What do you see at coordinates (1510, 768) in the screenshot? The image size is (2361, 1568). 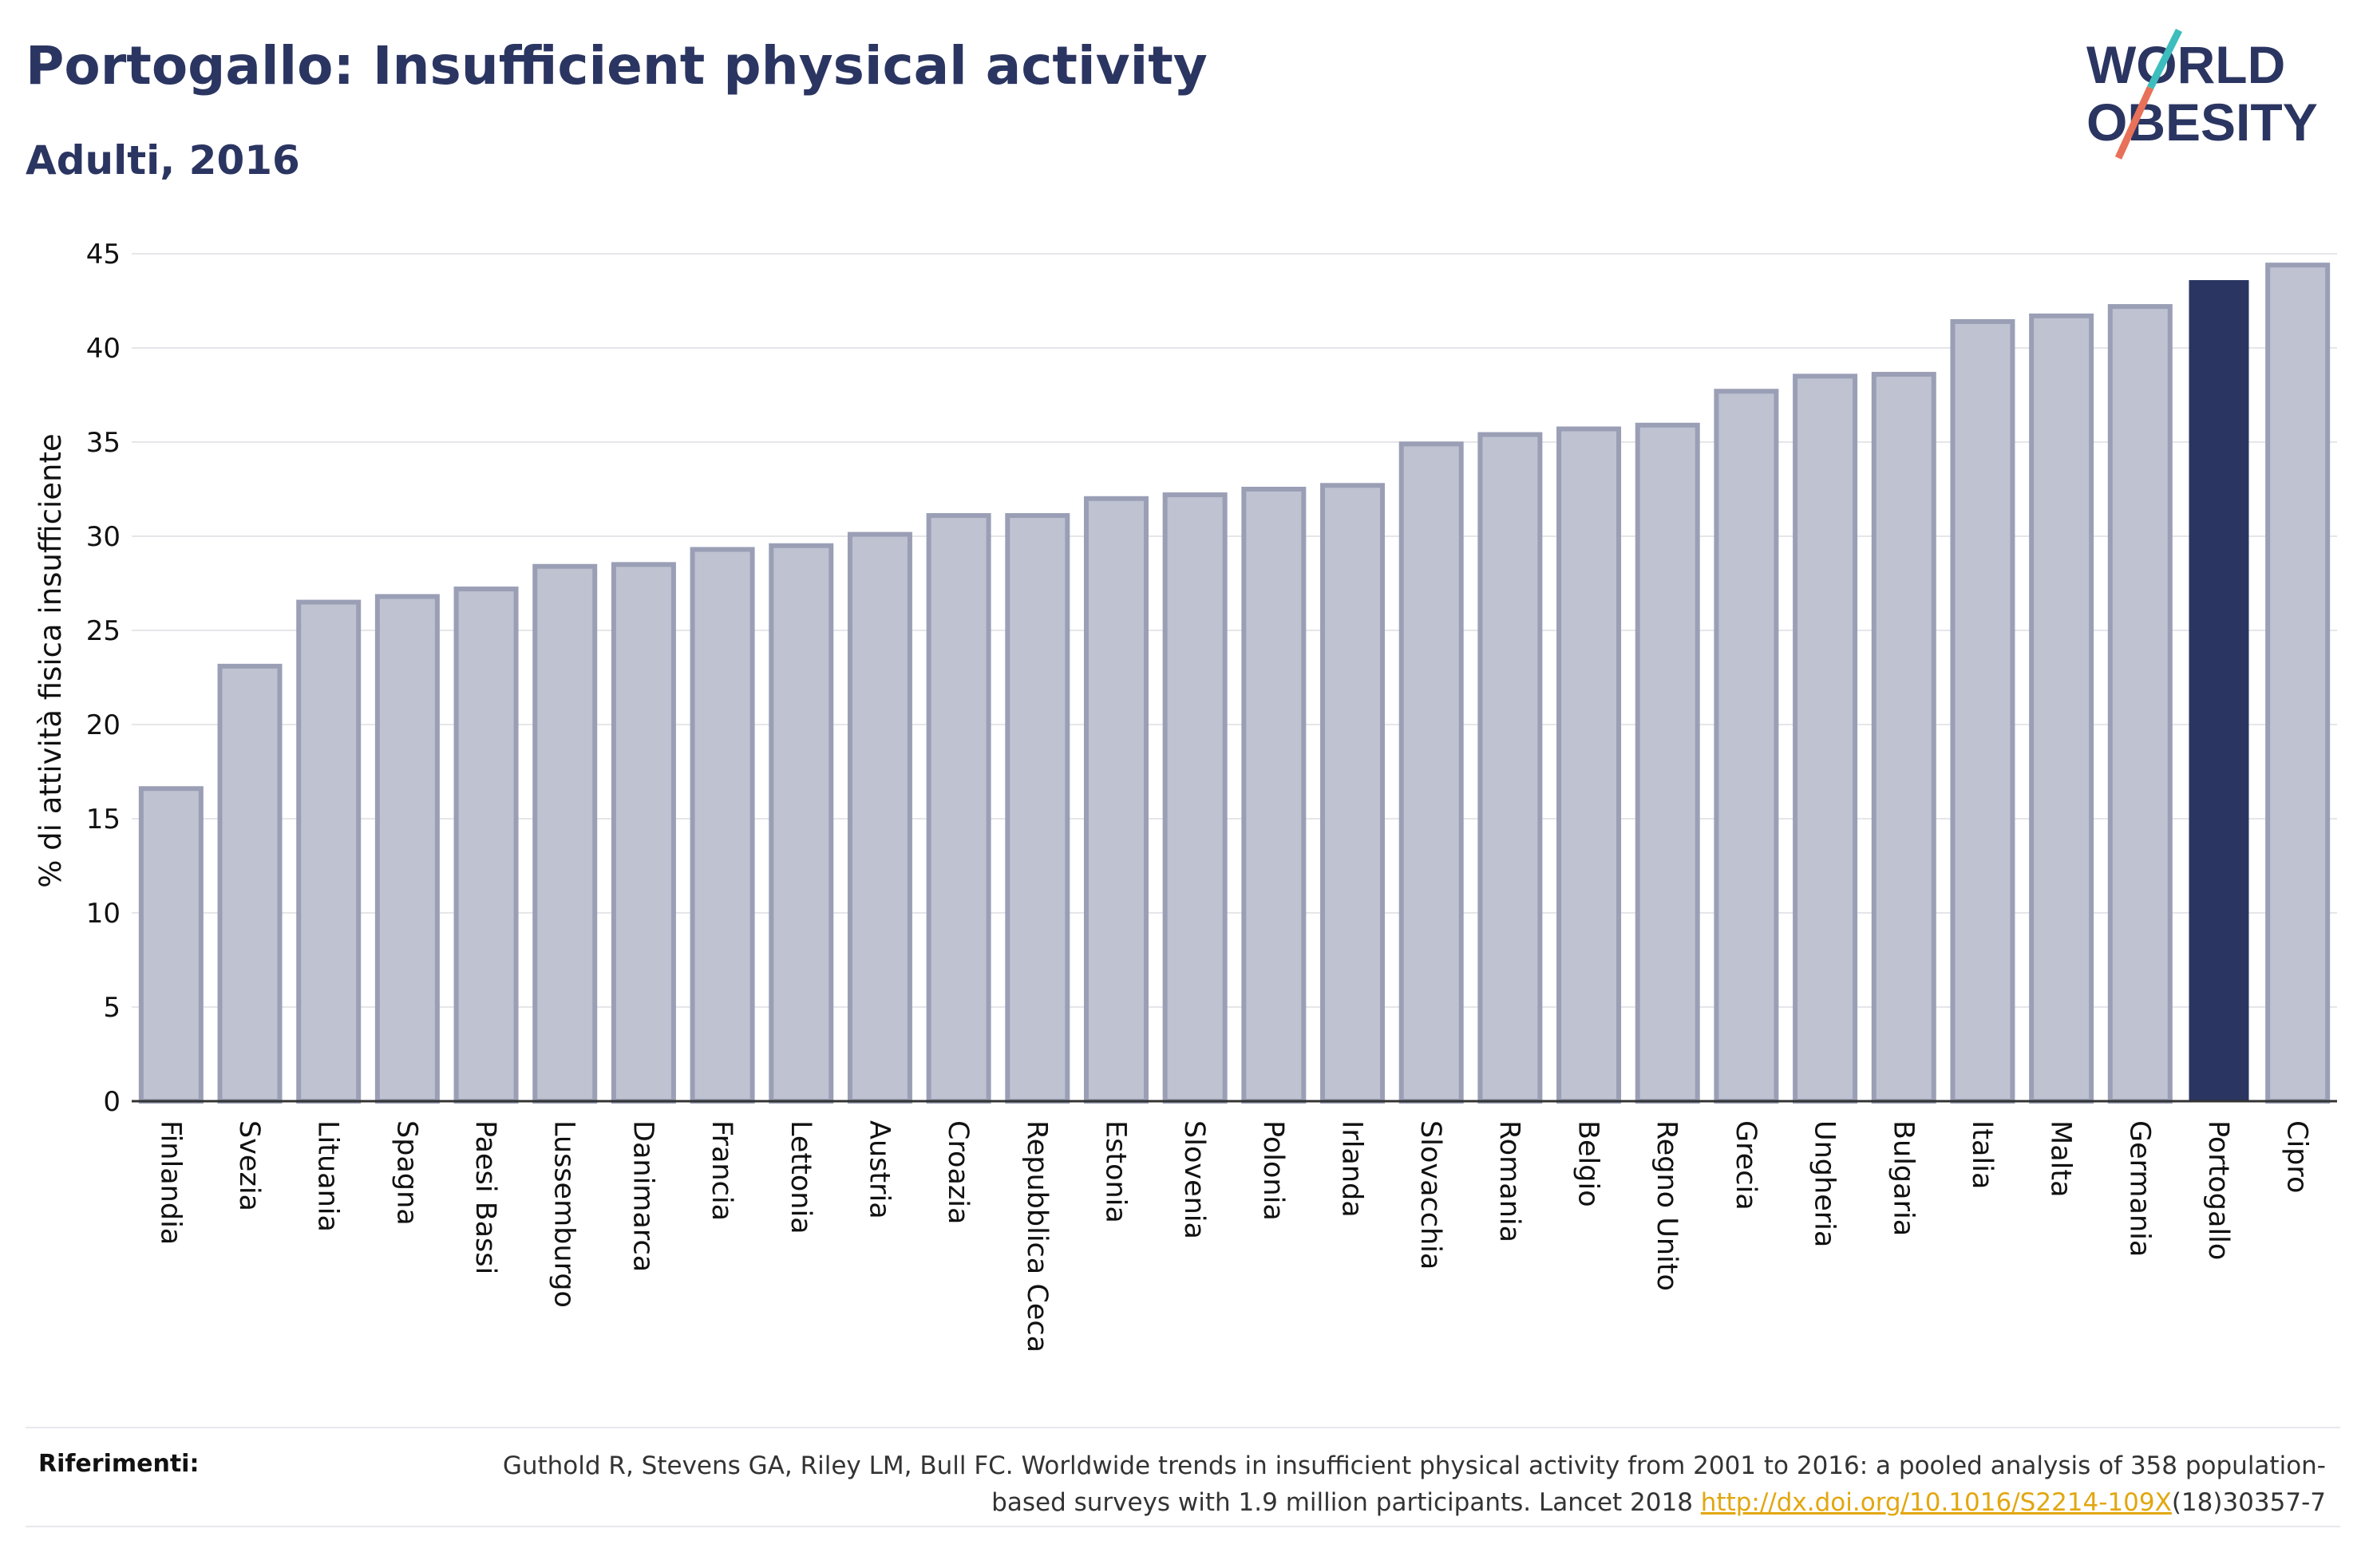 I see `bar-romania` at bounding box center [1510, 768].